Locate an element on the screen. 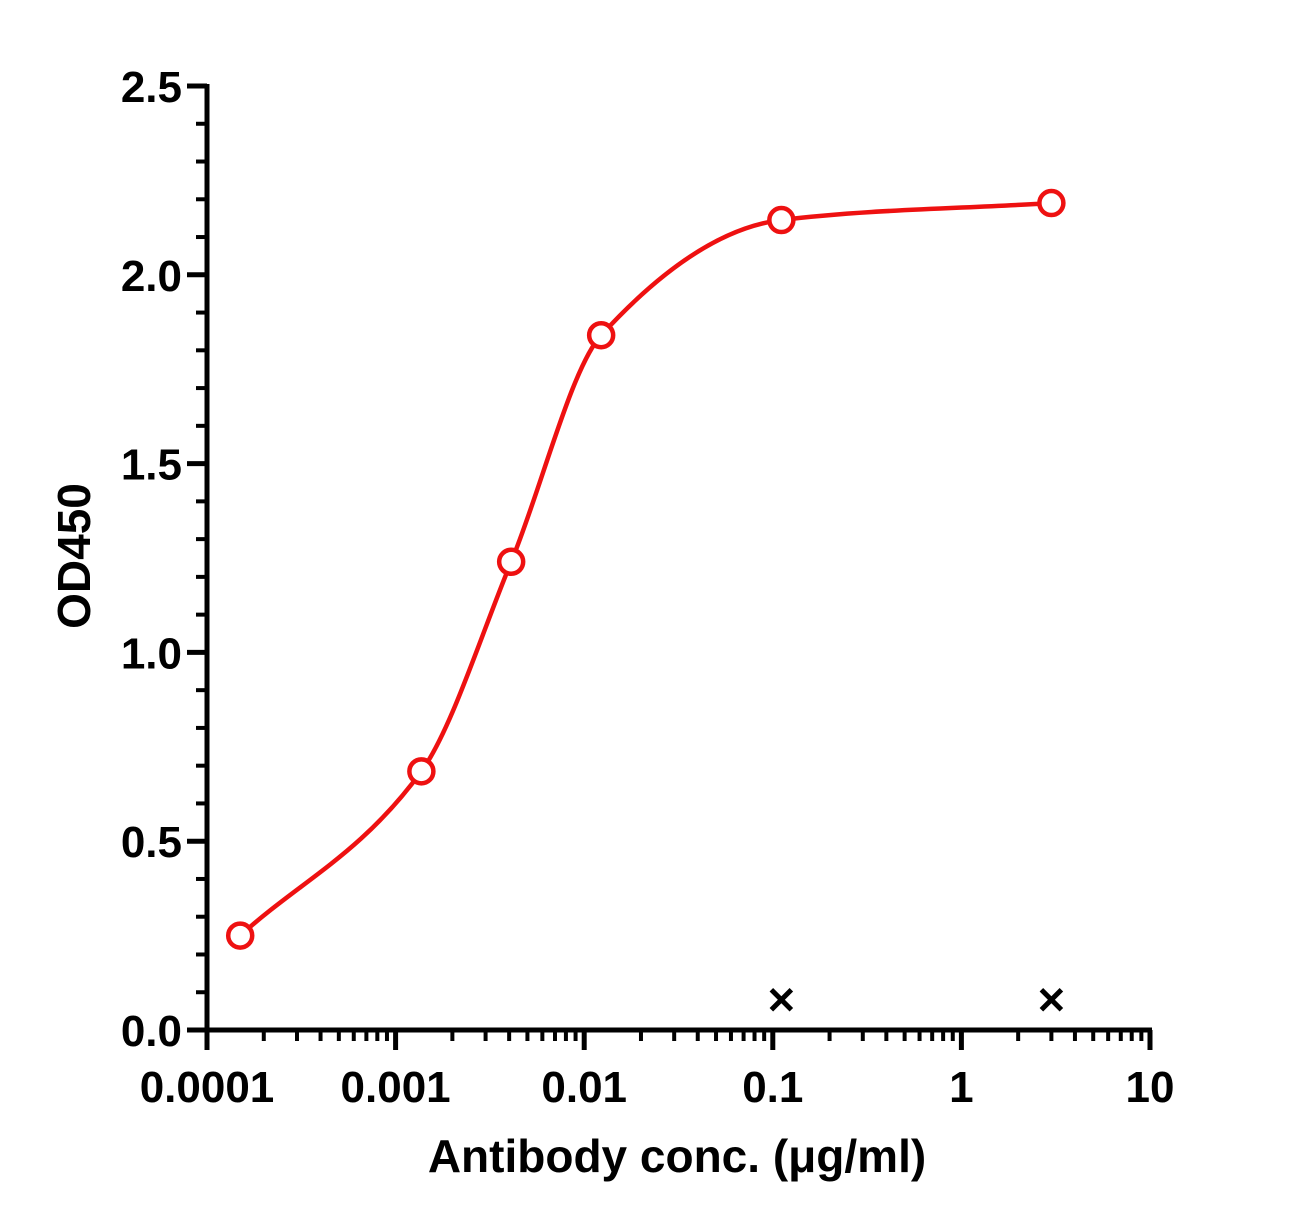 Image resolution: width=1303 pixels, height=1228 pixels. y-tick-label: 2.5 is located at coordinates (151, 87).